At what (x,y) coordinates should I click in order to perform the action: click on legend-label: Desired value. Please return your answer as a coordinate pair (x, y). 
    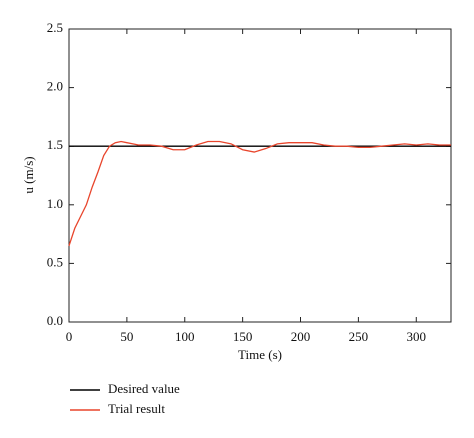
    Looking at the image, I should click on (144, 388).